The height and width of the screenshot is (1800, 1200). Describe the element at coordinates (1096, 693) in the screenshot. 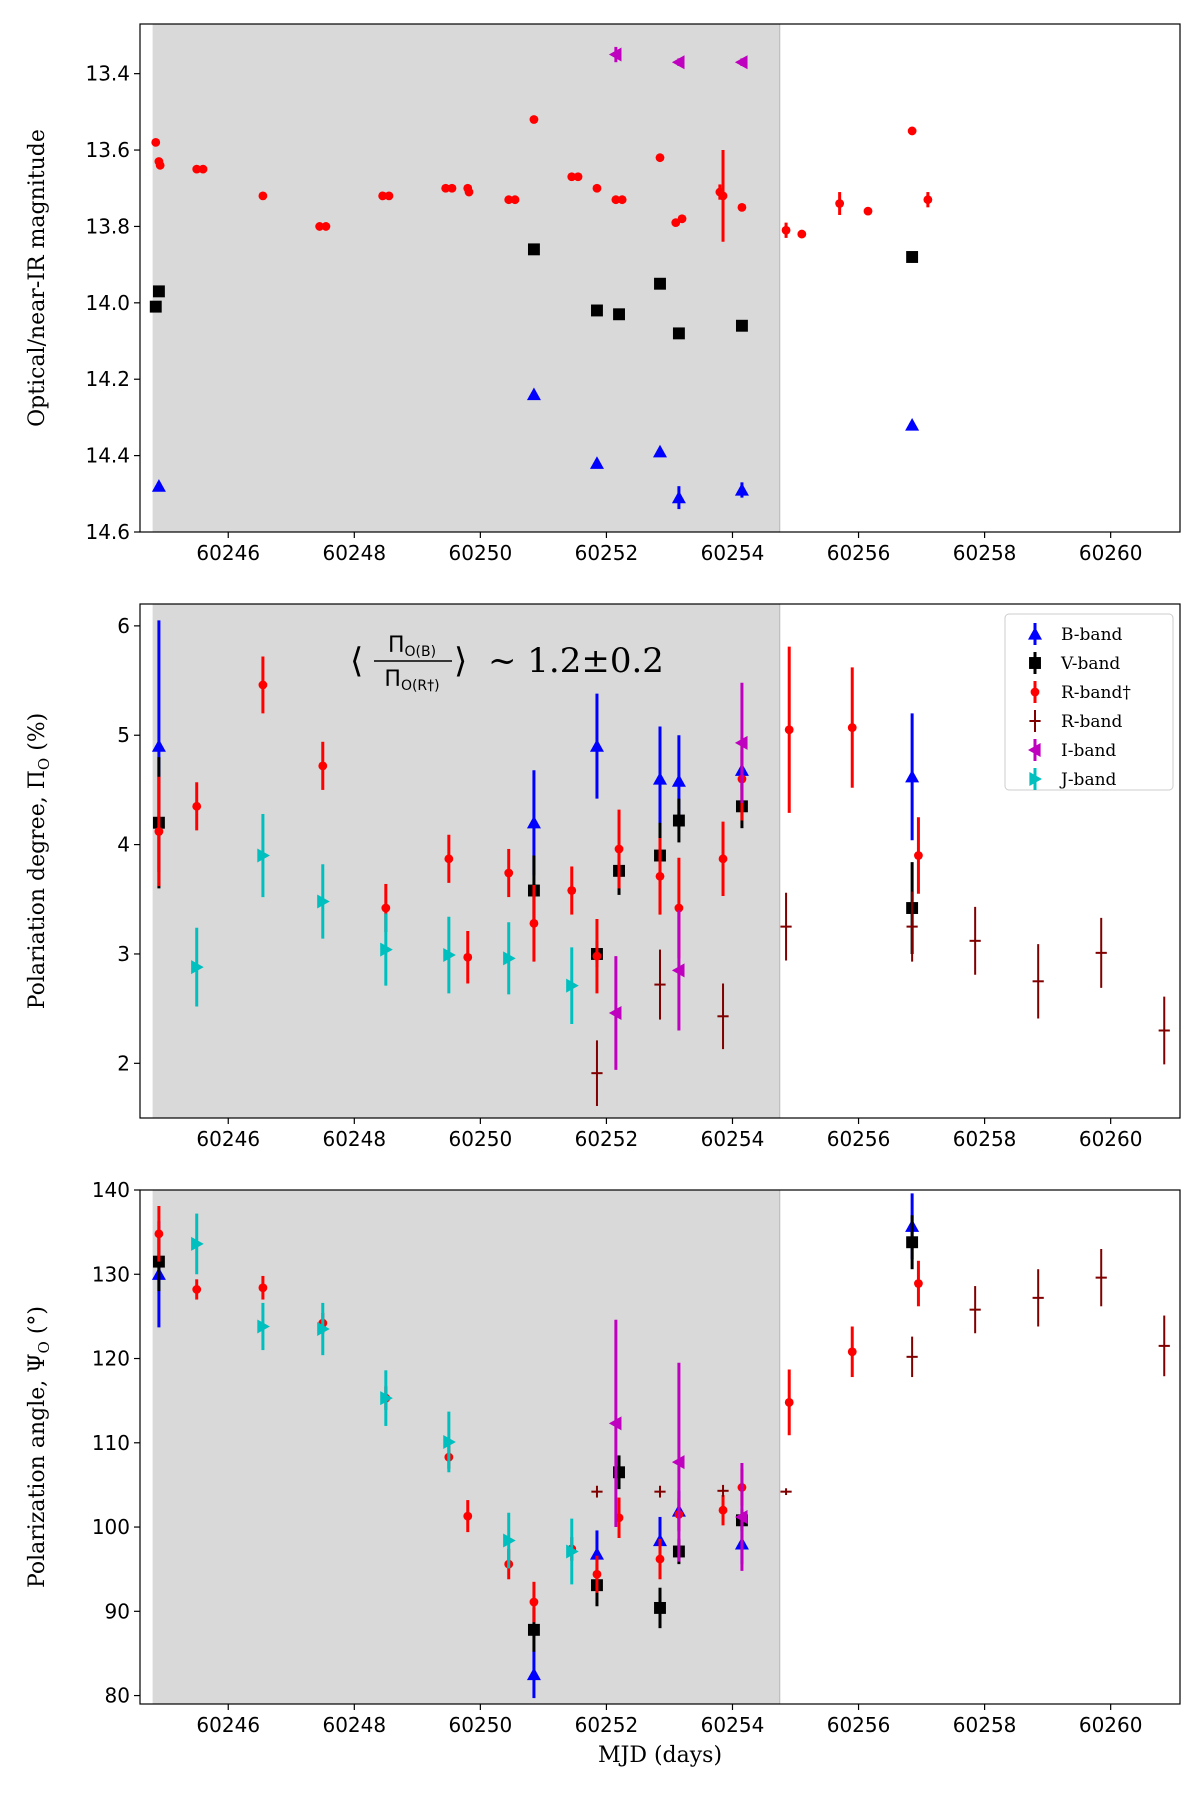

I see `legend-label-r-band: R-band†` at that location.